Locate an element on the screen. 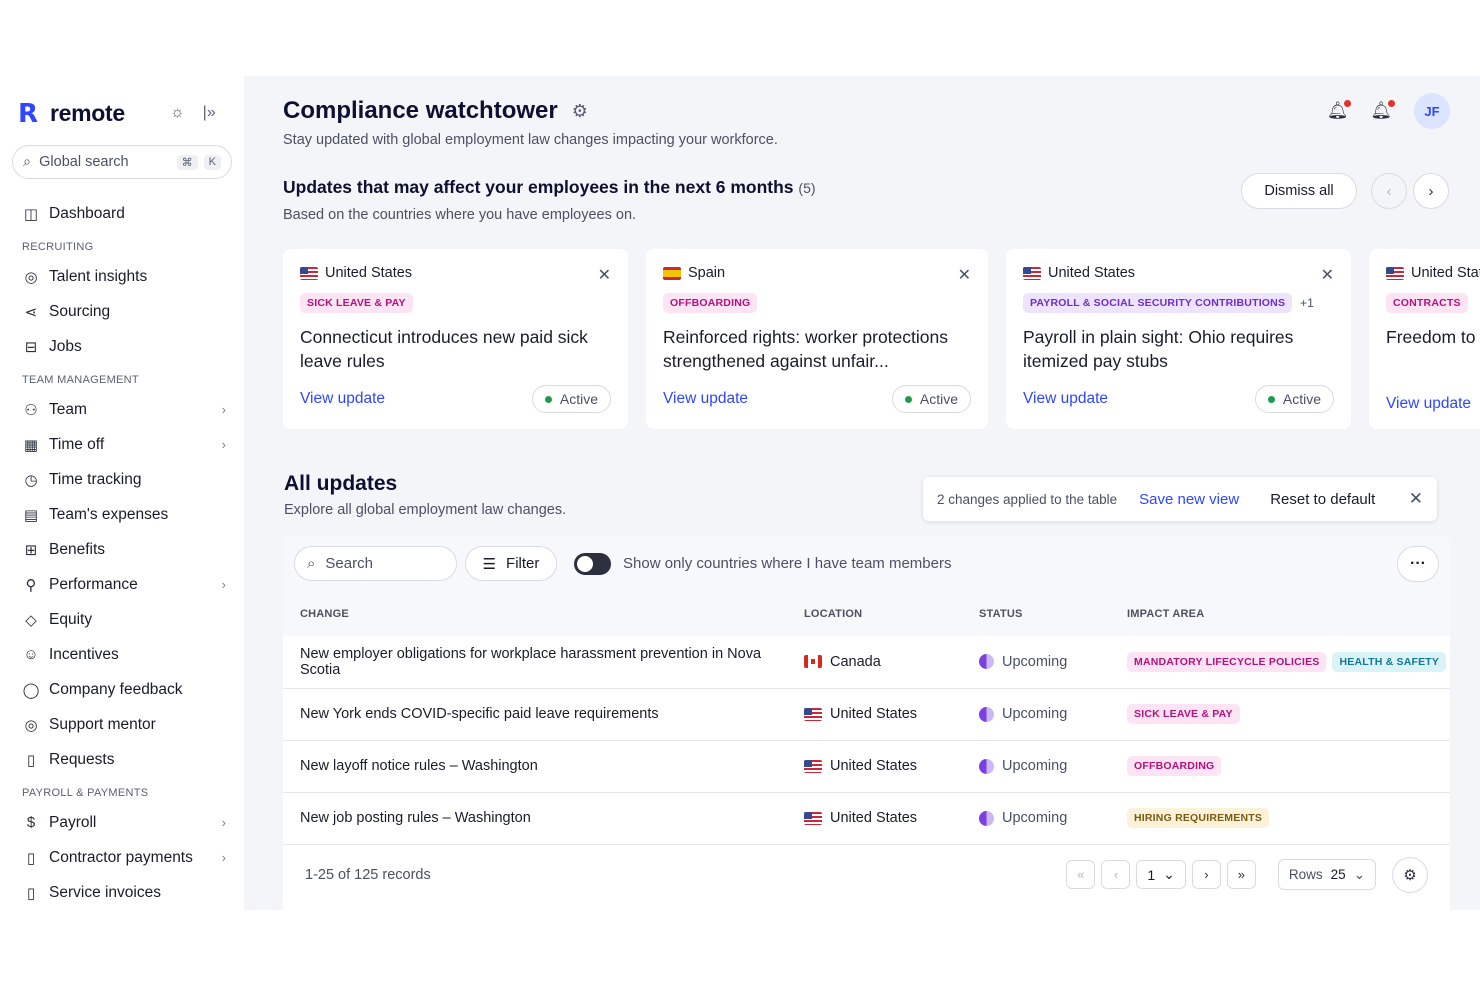  status-label: Active is located at coordinates (578, 399).